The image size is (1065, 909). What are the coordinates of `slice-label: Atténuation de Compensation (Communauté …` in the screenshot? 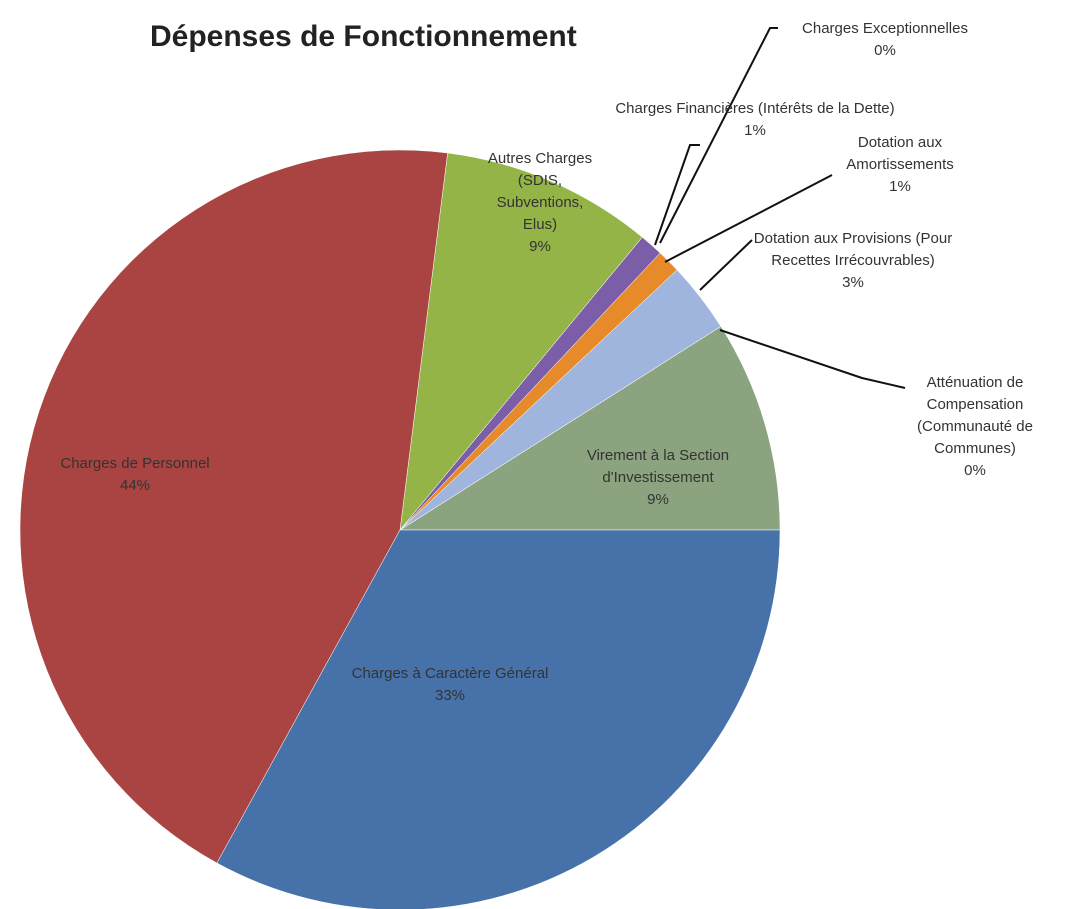 It's located at (975, 415).